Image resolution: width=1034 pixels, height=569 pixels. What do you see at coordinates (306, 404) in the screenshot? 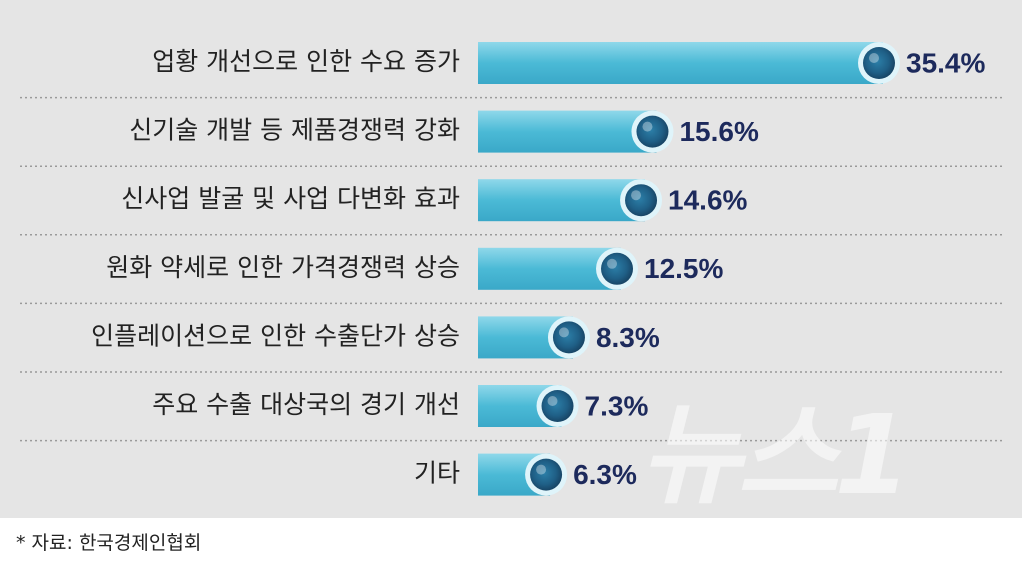
I see `category-label: 주요 수출 대상국의 경기 개선` at bounding box center [306, 404].